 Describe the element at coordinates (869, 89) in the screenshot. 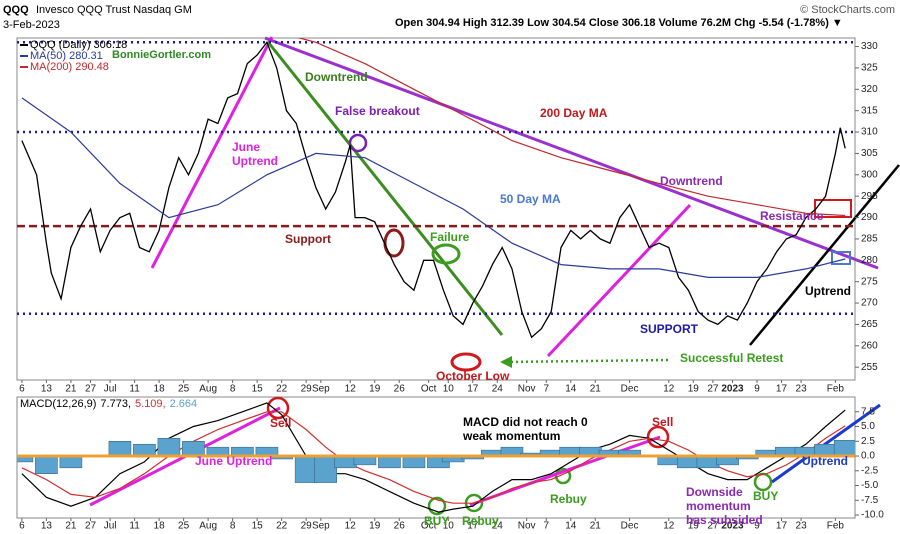

I see `y-tick-label: 320` at that location.